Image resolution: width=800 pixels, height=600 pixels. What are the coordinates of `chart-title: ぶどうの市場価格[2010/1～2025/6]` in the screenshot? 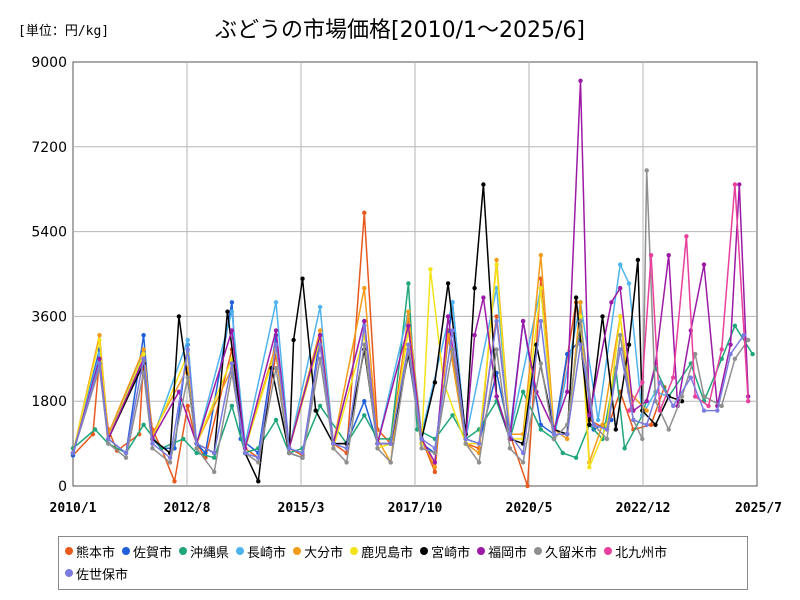 It's located at (400, 30).